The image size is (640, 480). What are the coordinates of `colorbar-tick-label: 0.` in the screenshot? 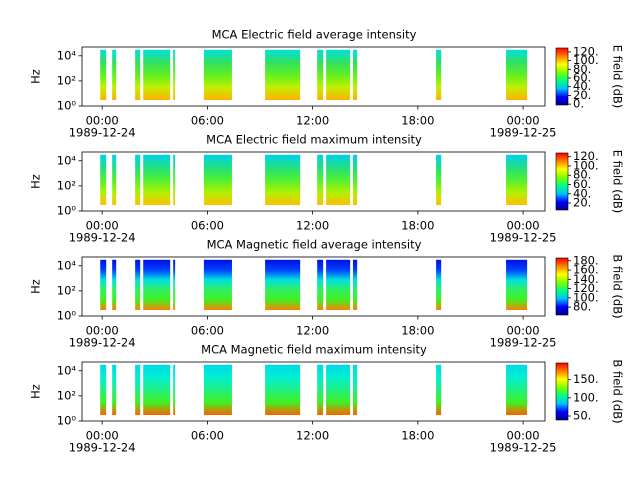 It's located at (578, 104).